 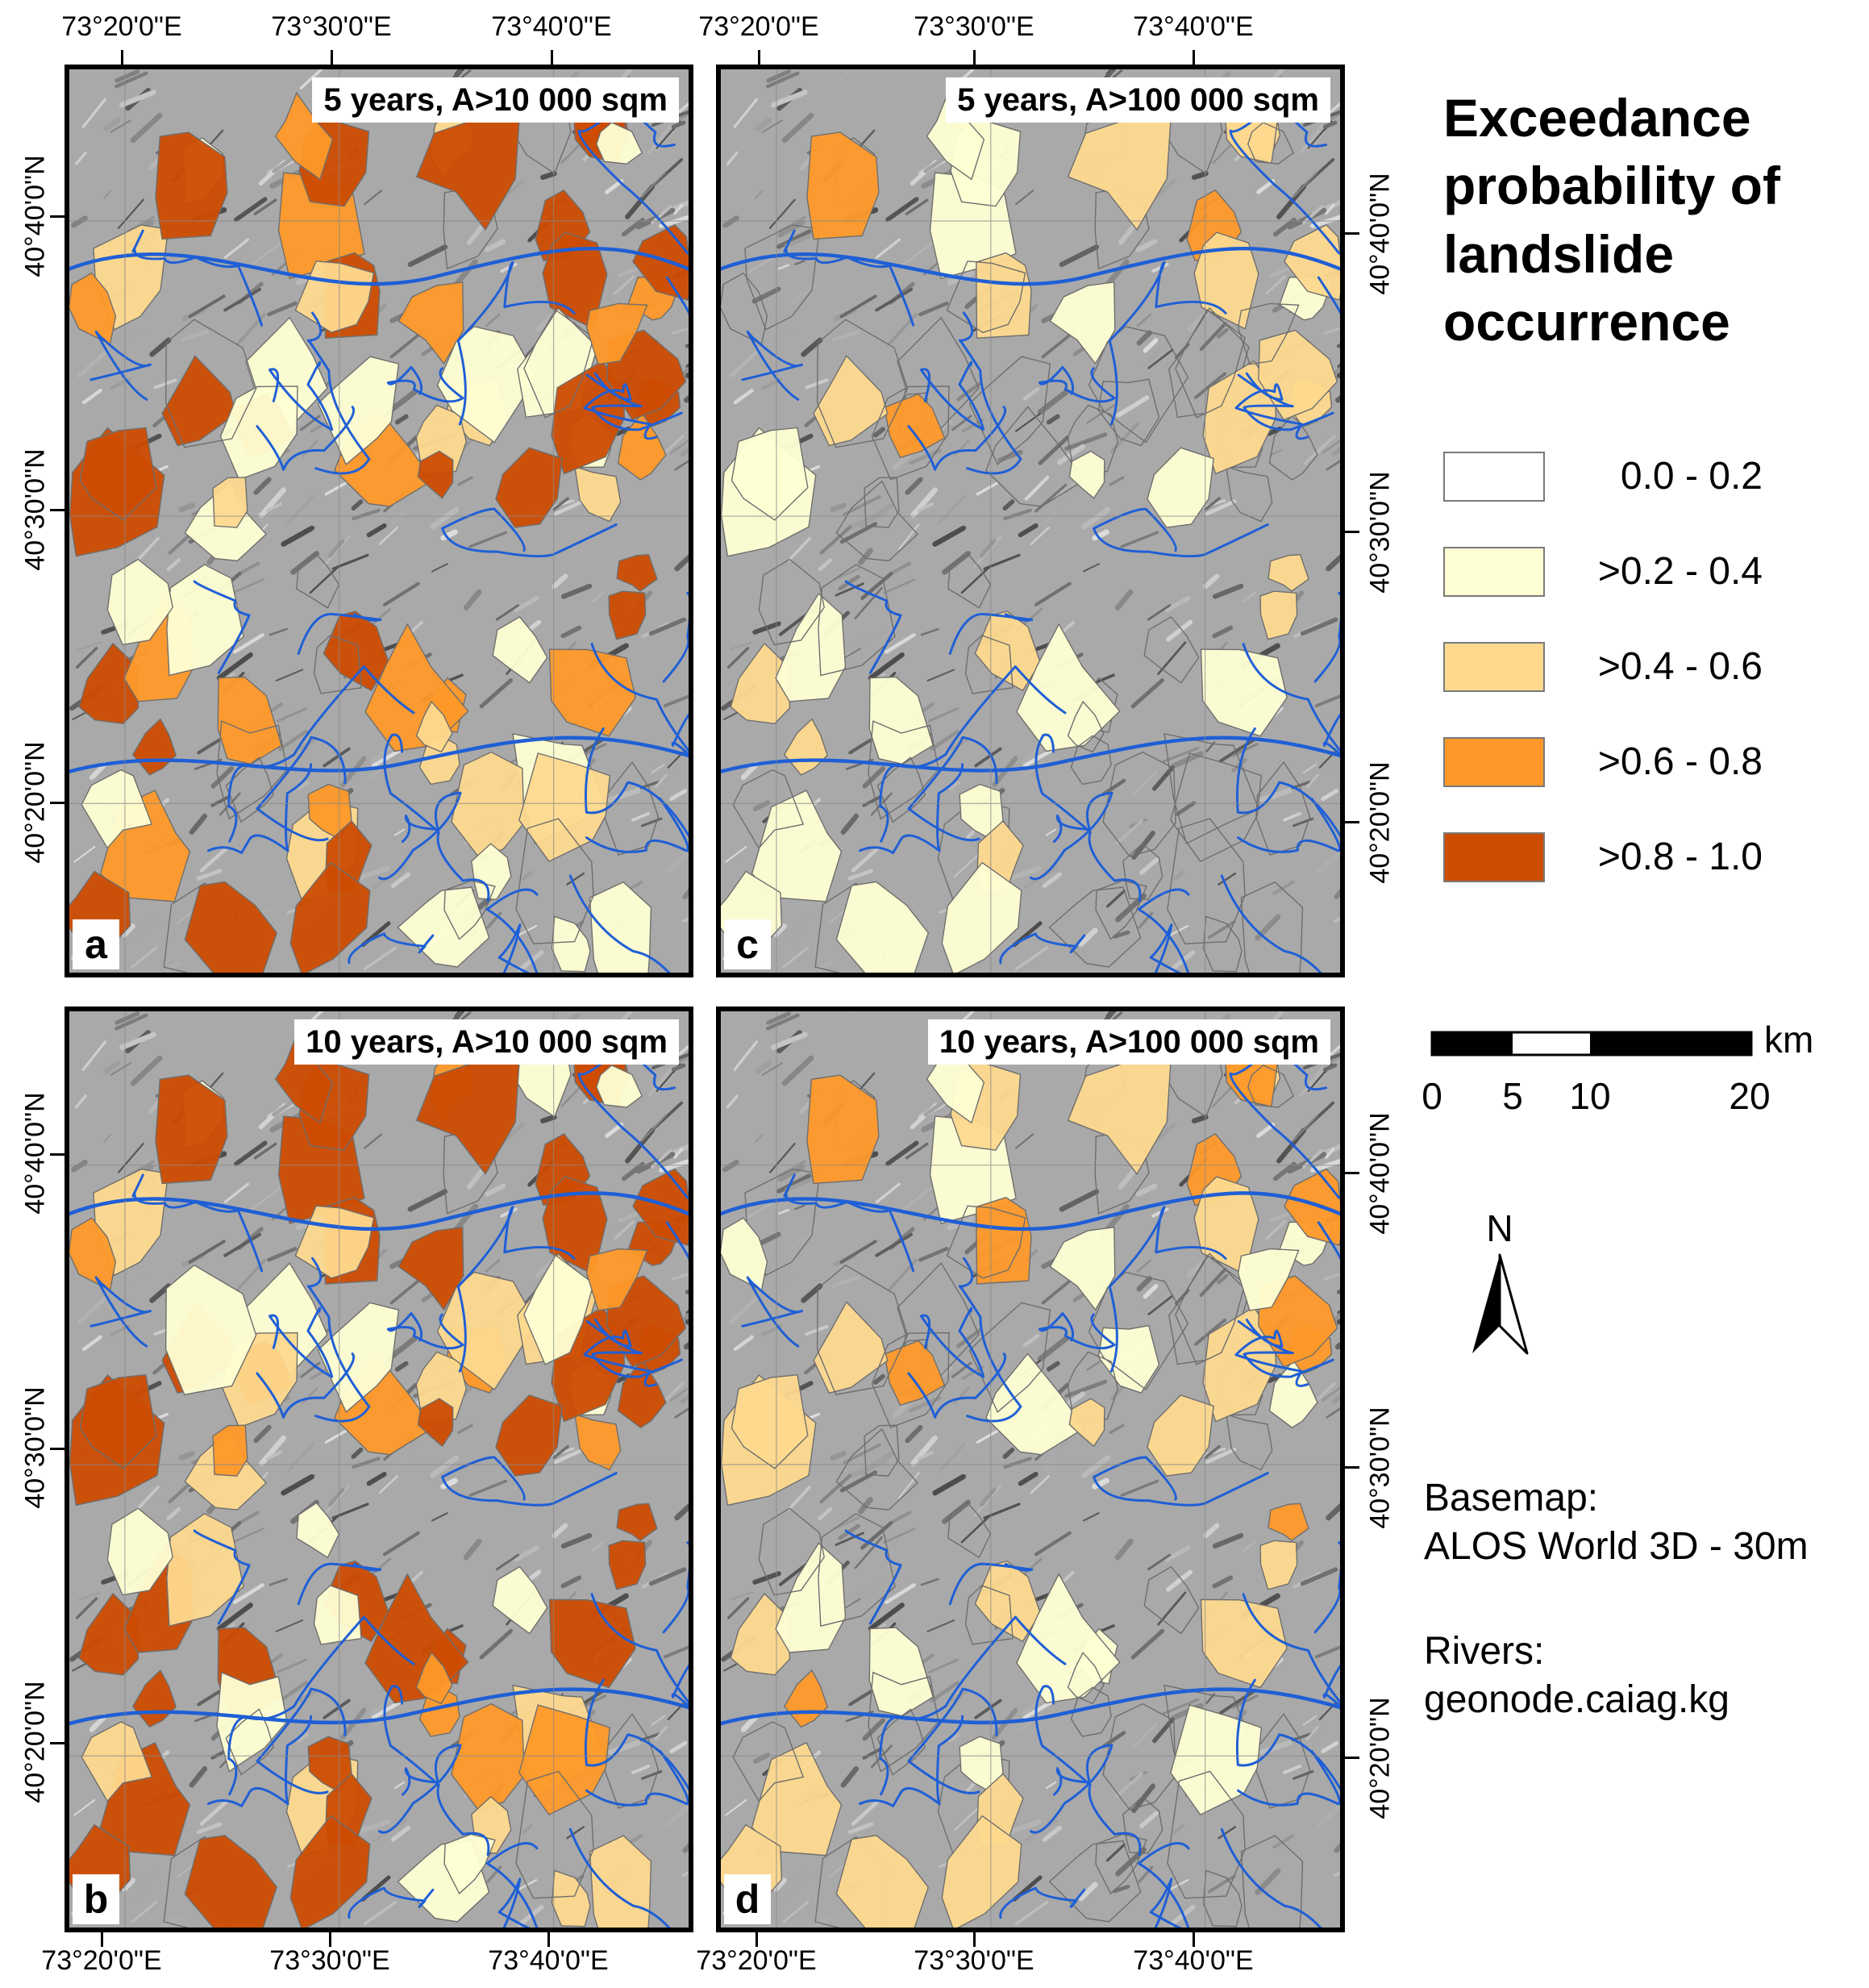 I want to click on panel-d-title: 10 years, A>100 000 sqm, so click(x=1128, y=1042).